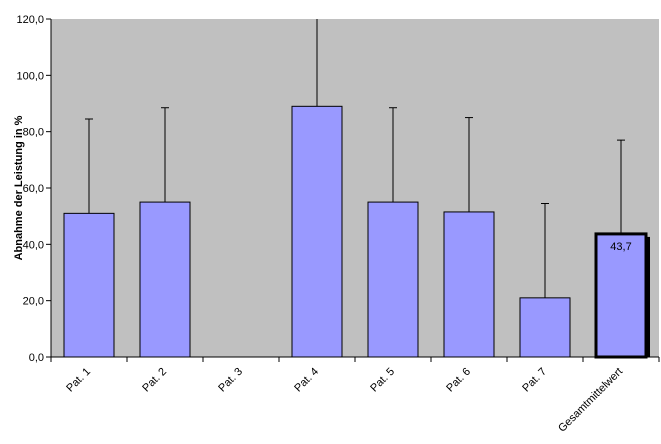  I want to click on y-axis-title: Abnahme der Leistung in %, so click(19, 187).